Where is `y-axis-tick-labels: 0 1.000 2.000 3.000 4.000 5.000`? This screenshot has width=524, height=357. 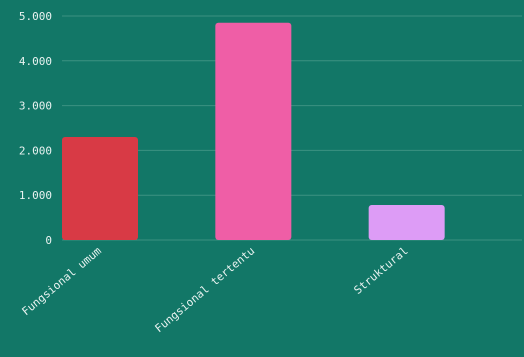
y-axis-tick-labels: 0 1.000 2.000 3.000 4.000 5.000 is located at coordinates (35, 128).